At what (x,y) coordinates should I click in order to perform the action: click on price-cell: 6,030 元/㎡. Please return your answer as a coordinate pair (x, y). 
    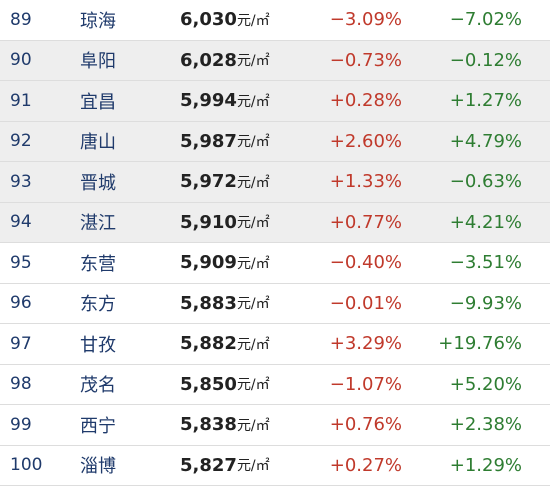
    Looking at the image, I should click on (225, 20).